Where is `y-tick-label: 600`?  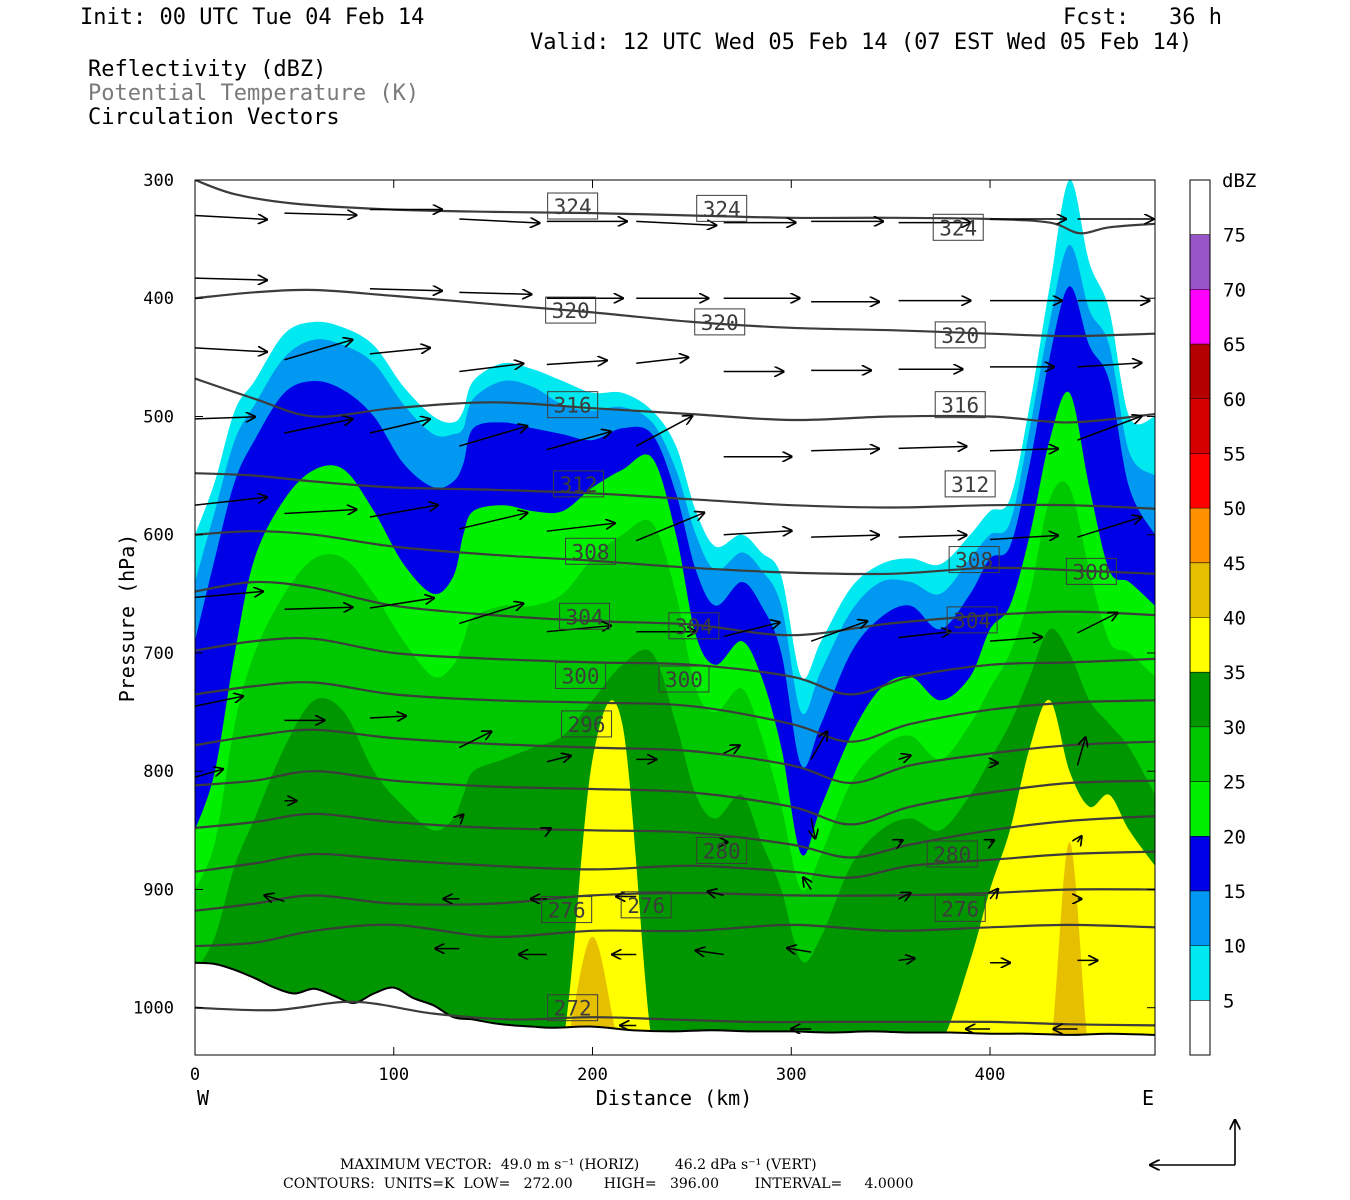
y-tick-label: 600 is located at coordinates (158, 536).